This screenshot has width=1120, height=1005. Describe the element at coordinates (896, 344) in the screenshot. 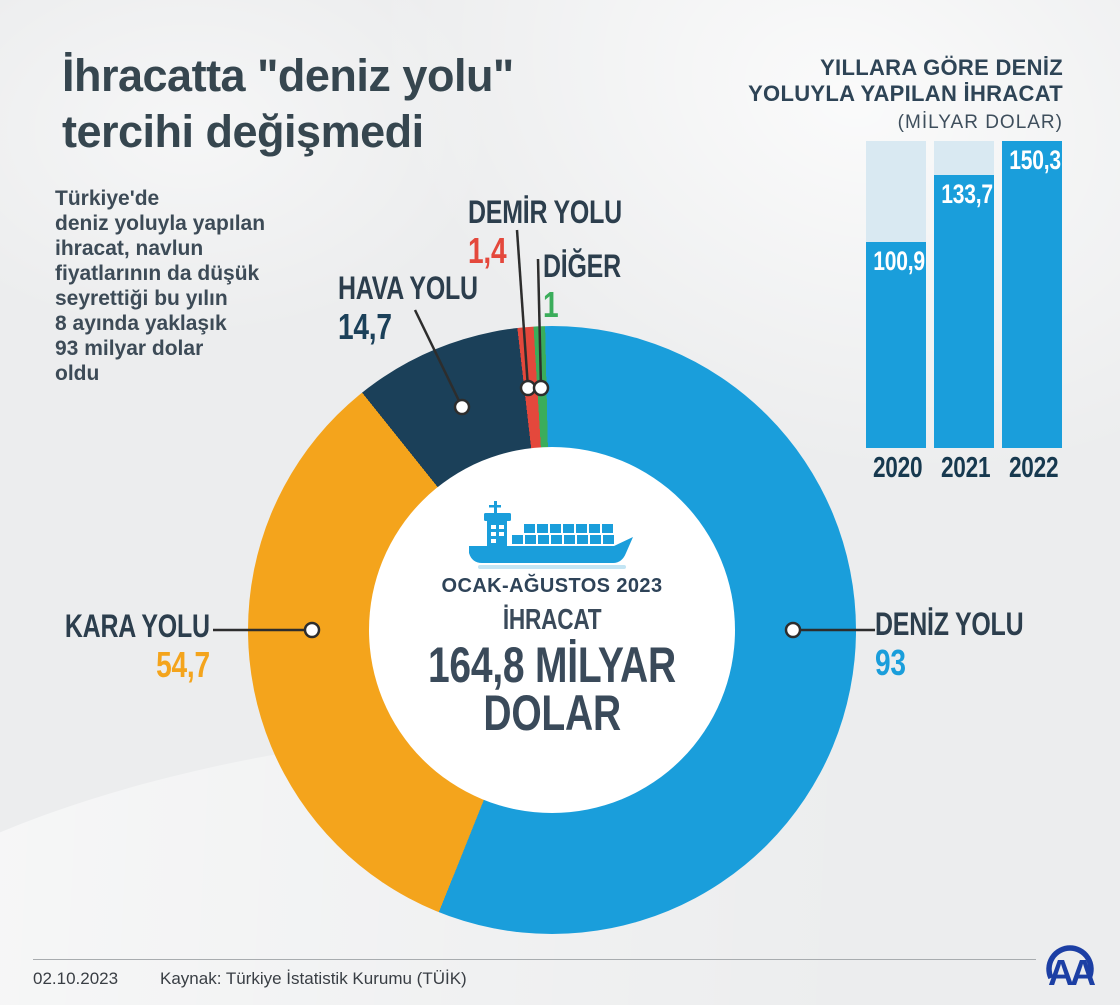

I see `bar-fill-2020: 100,9` at that location.